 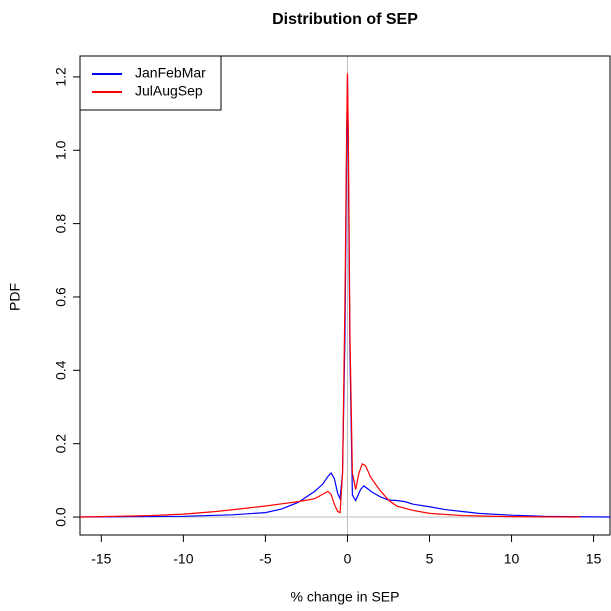 What do you see at coordinates (101, 559) in the screenshot?
I see `x-tick-label: -15` at bounding box center [101, 559].